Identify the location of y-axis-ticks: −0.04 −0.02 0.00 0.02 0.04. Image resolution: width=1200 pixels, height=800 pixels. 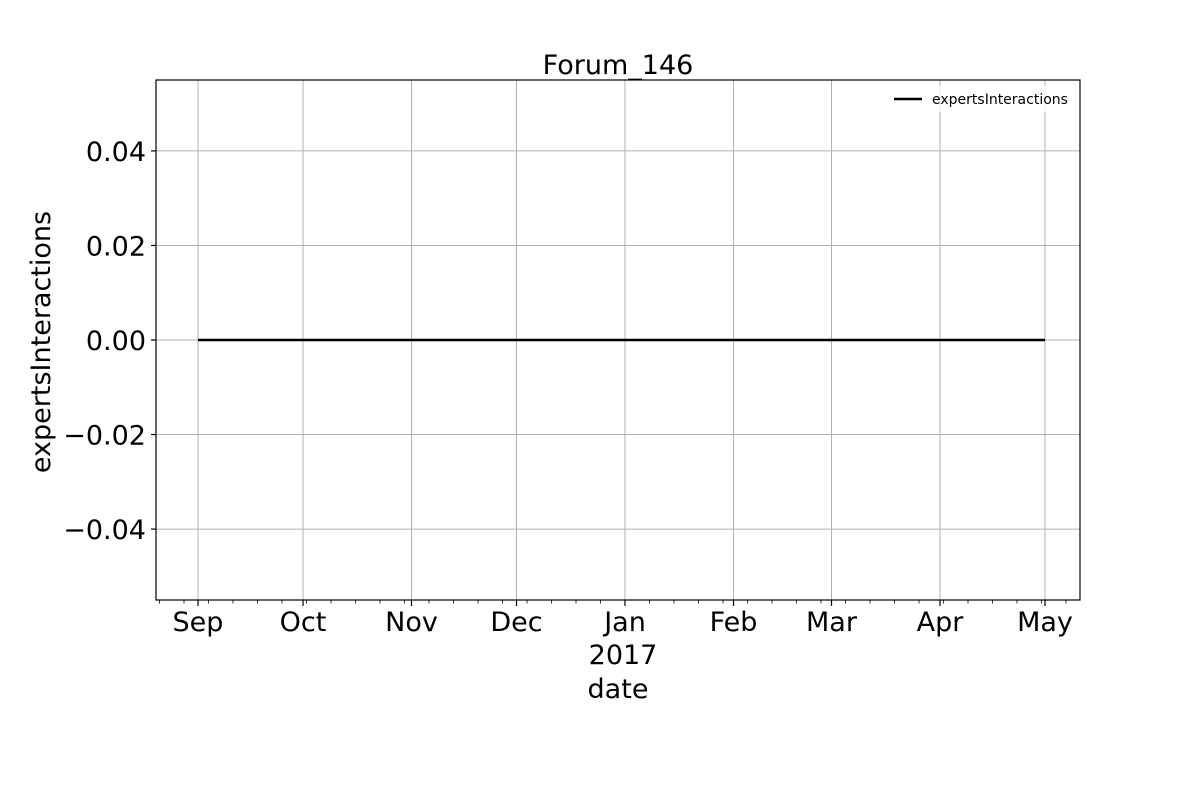
(109, 341).